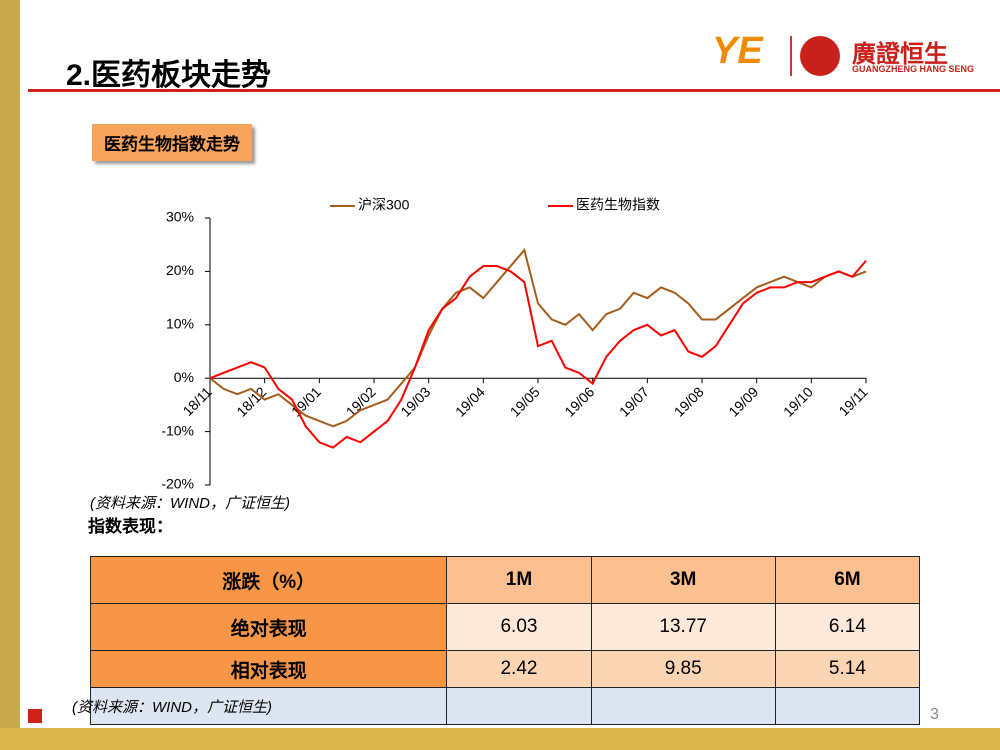 Image resolution: width=1000 pixels, height=750 pixels. Describe the element at coordinates (820, 56) in the screenshot. I see `logo-seal` at that location.